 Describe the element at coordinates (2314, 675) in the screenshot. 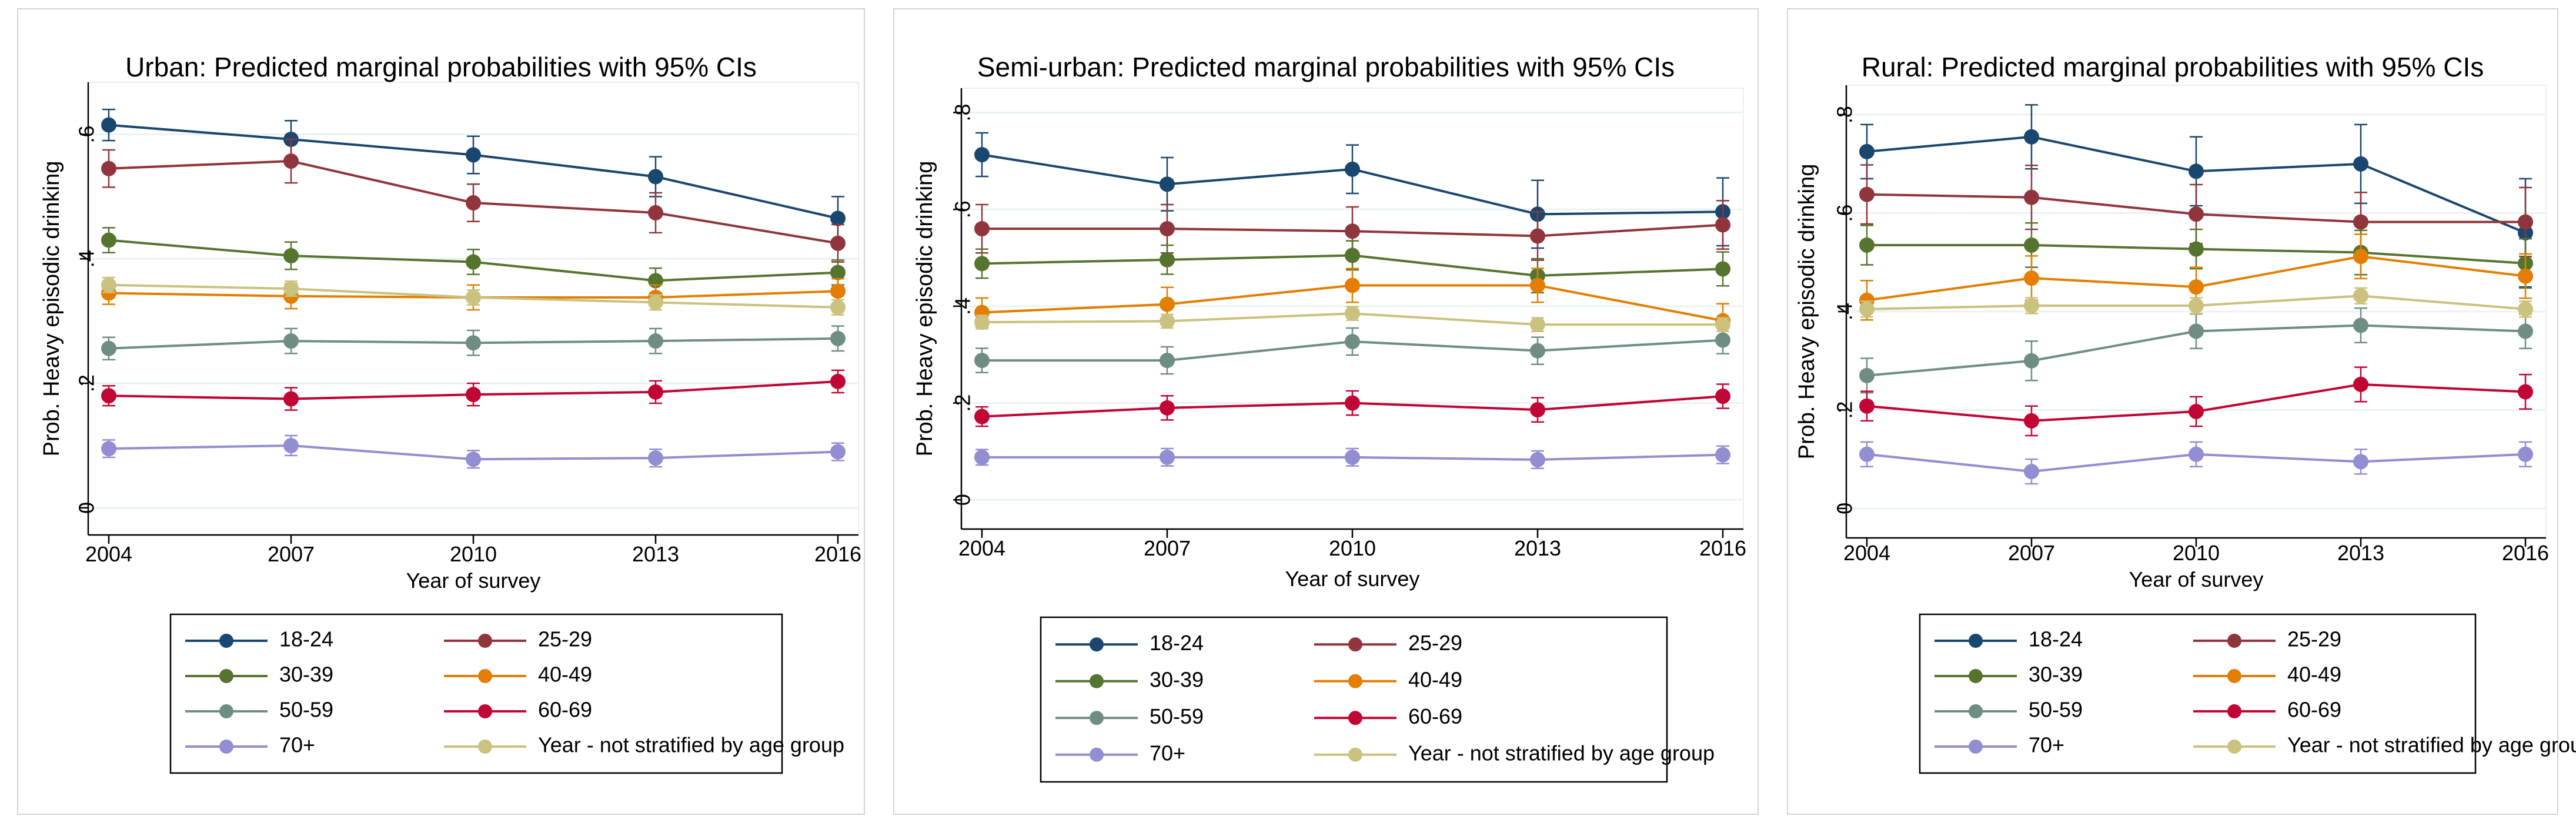

I see `legend-label: 40-49` at that location.